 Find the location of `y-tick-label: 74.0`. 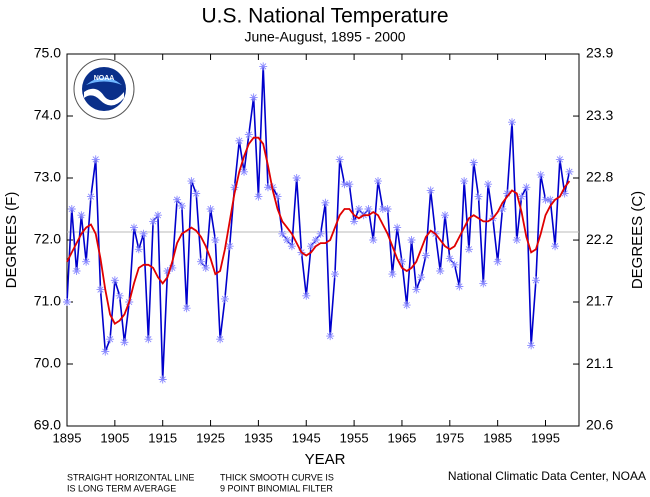

y-tick-label: 74.0 is located at coordinates (47, 115).